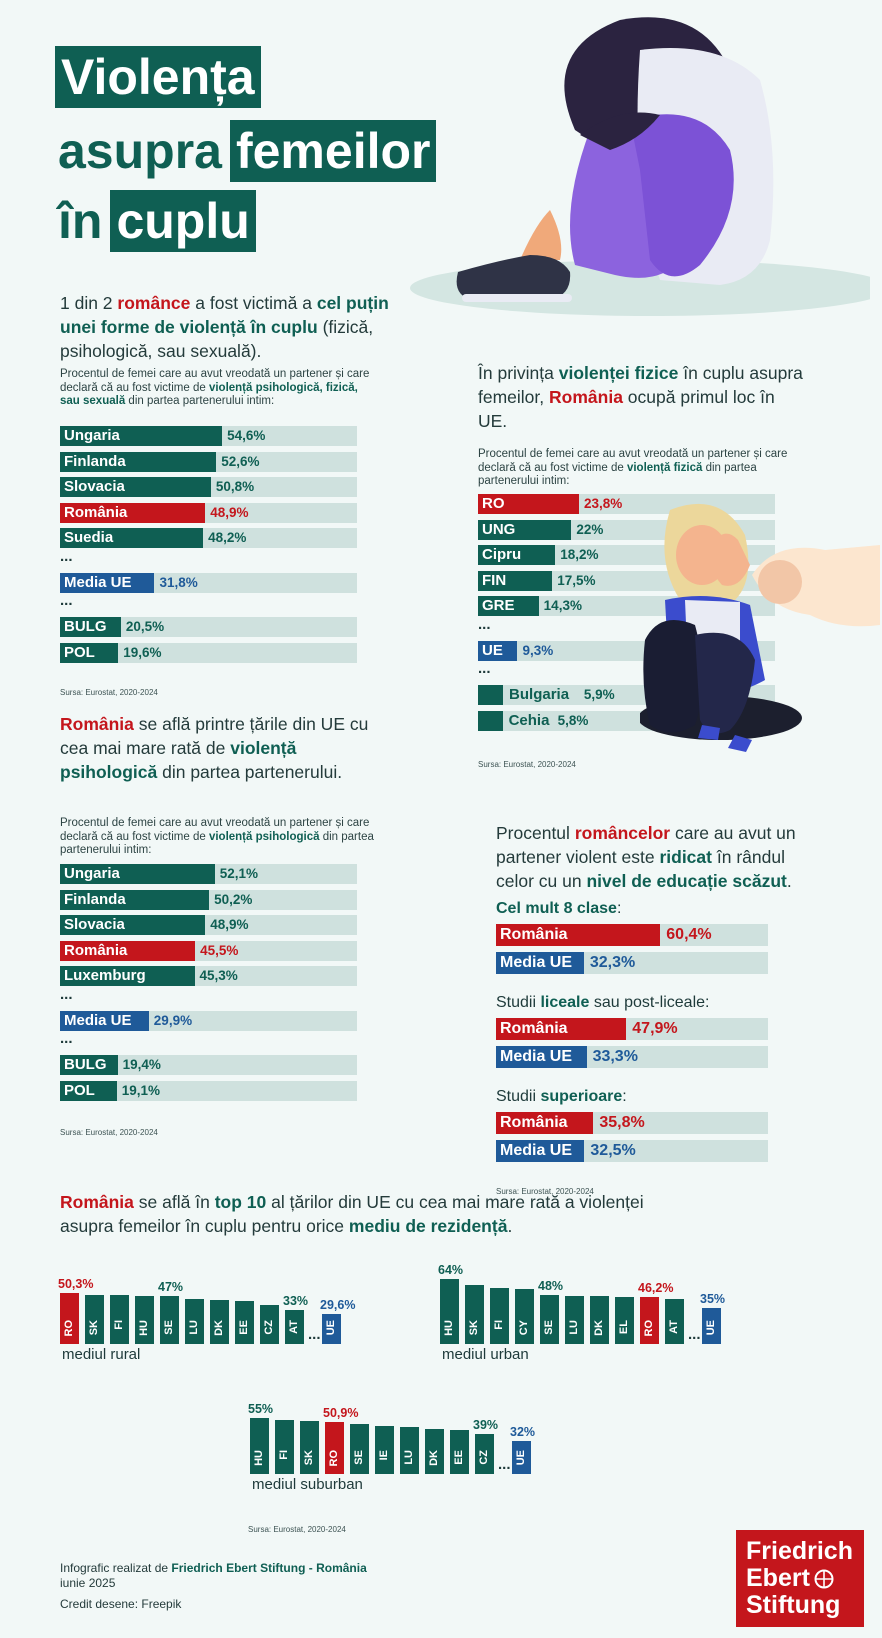  I want to click on bar-value-label: 52,1%, so click(239, 873).